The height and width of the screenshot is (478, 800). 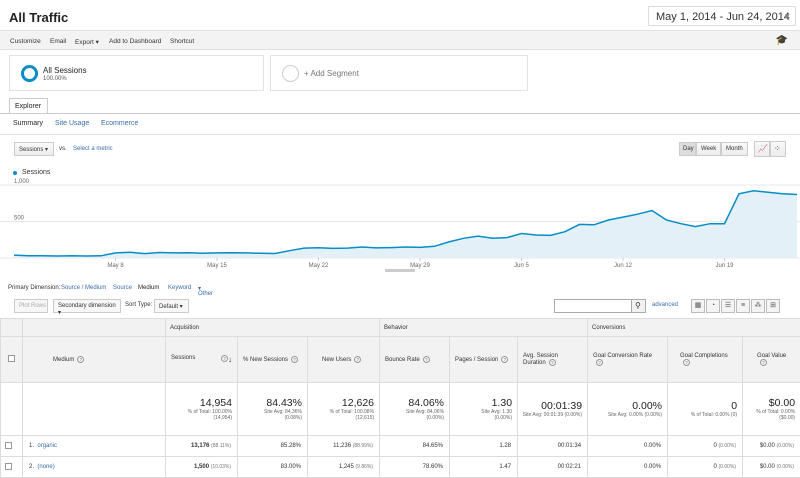 What do you see at coordinates (553, 446) in the screenshot?
I see `row-avg-duration: 00:01:34` at bounding box center [553, 446].